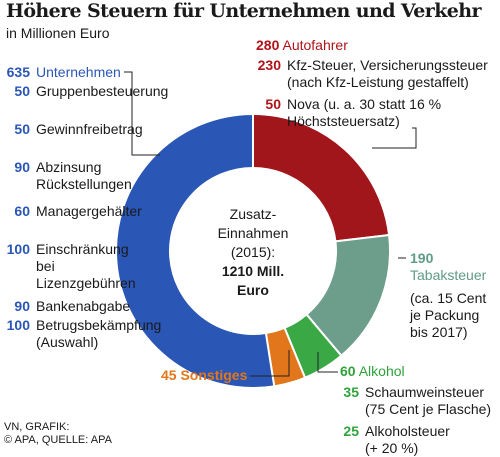 This screenshot has height=457, width=500. What do you see at coordinates (253, 271) in the screenshot?
I see `center-total: 1210 Mill.` at bounding box center [253, 271].